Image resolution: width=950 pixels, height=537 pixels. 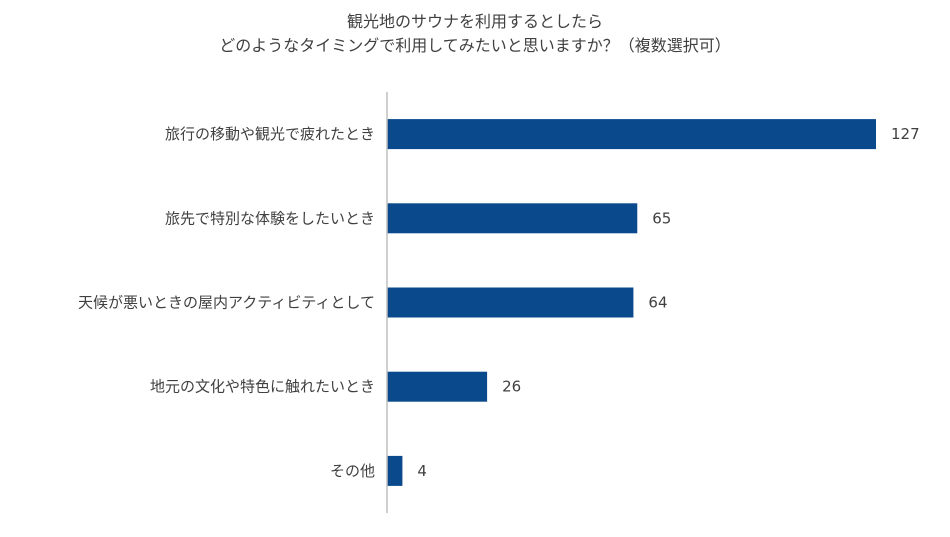 I want to click on category-label: 地元の文化や特色に触れたいとき, so click(x=262, y=387).